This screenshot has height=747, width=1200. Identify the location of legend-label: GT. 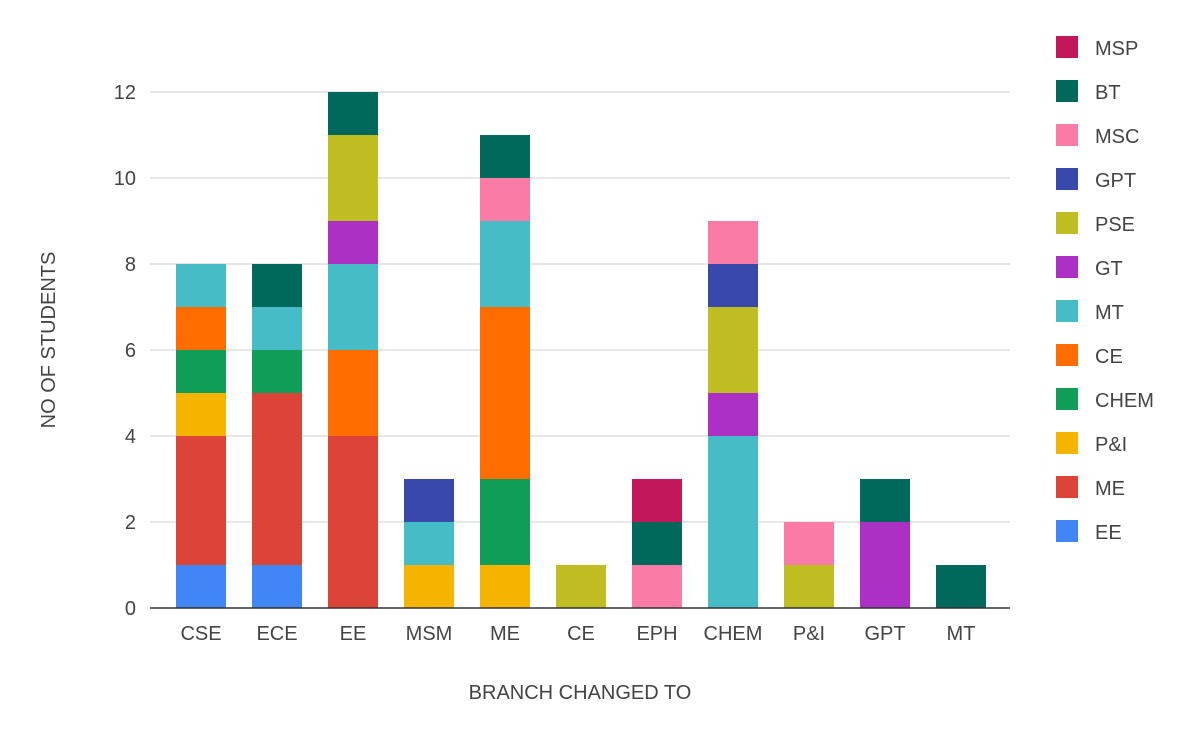
(1109, 269).